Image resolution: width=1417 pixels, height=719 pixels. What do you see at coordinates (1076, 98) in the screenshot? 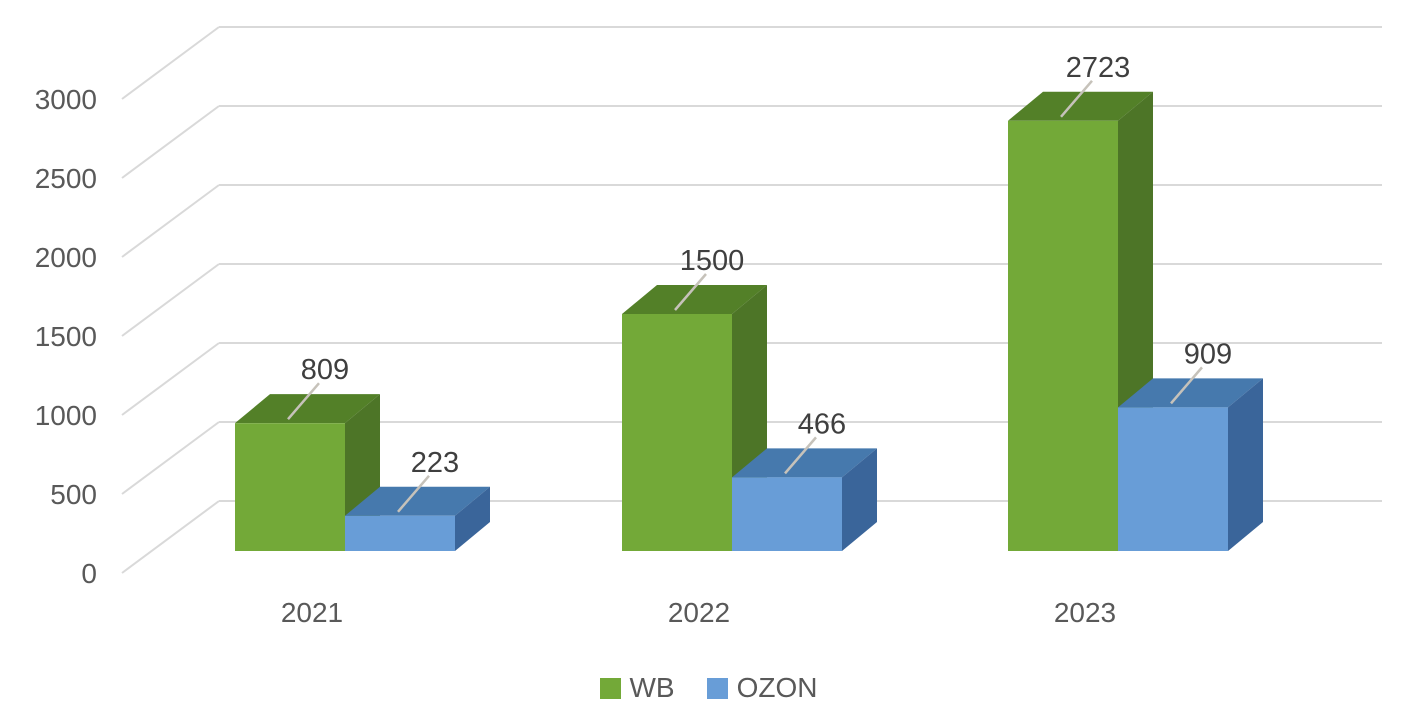
I see `data-label-leader-WB-2023` at bounding box center [1076, 98].